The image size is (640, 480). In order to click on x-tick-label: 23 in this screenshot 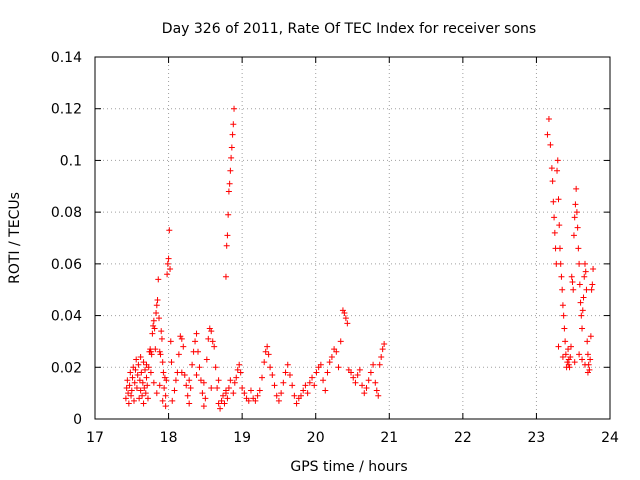, I will do `click(537, 438)`.